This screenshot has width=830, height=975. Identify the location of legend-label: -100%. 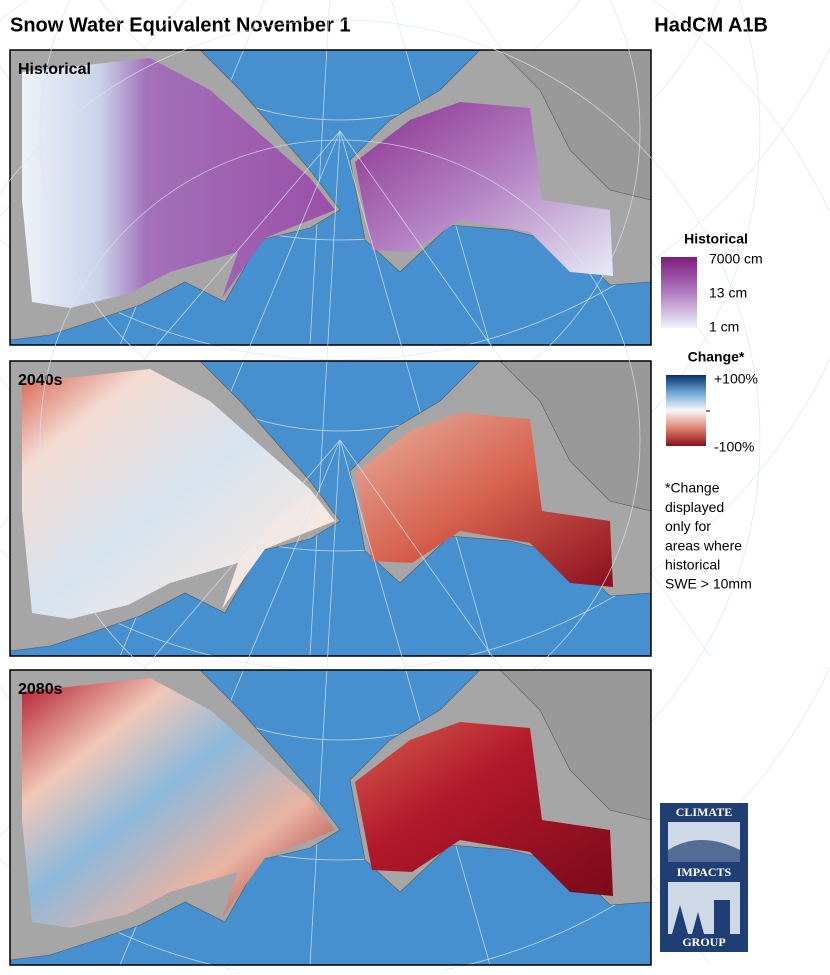
(734, 447).